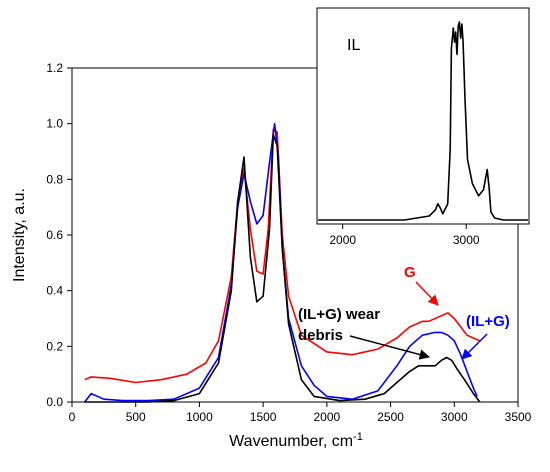  Describe the element at coordinates (427, 293) in the screenshot. I see `arrow-g` at that location.